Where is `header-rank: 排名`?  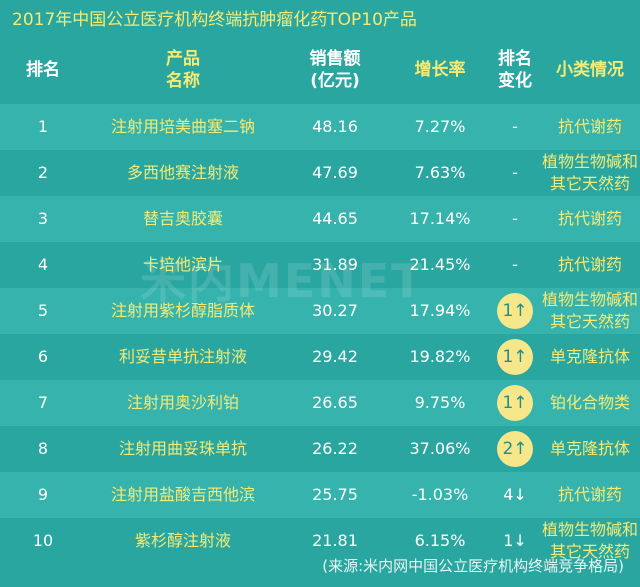 header-rank: 排名 is located at coordinates (43, 70).